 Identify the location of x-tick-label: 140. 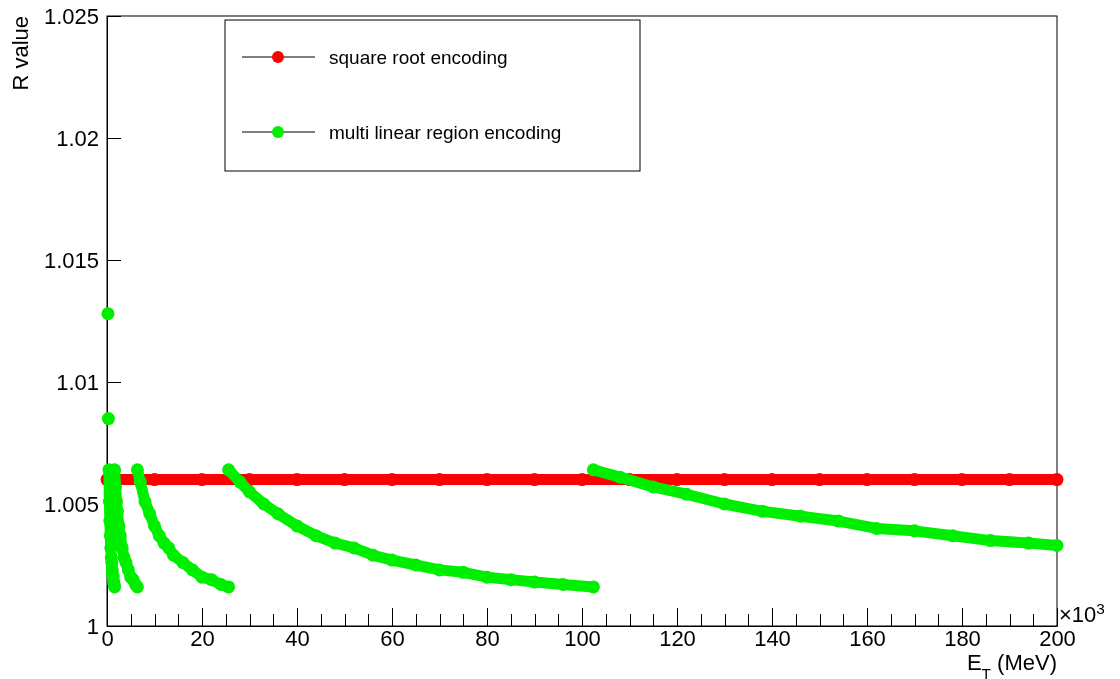
(772, 638).